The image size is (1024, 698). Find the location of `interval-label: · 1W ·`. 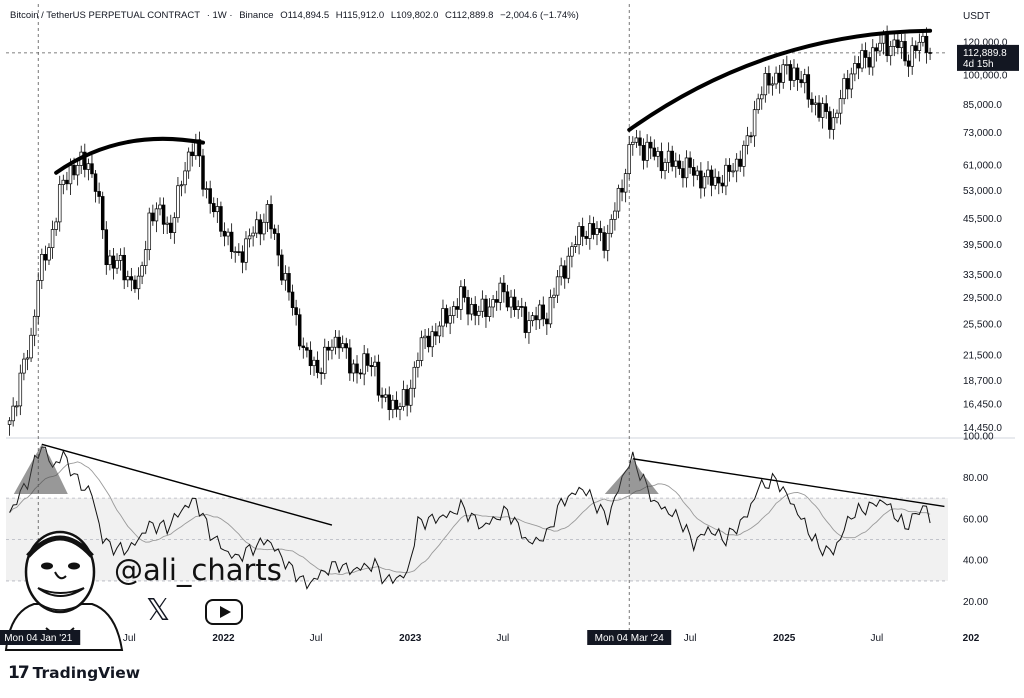

interval-label: · 1W · is located at coordinates (219, 15).